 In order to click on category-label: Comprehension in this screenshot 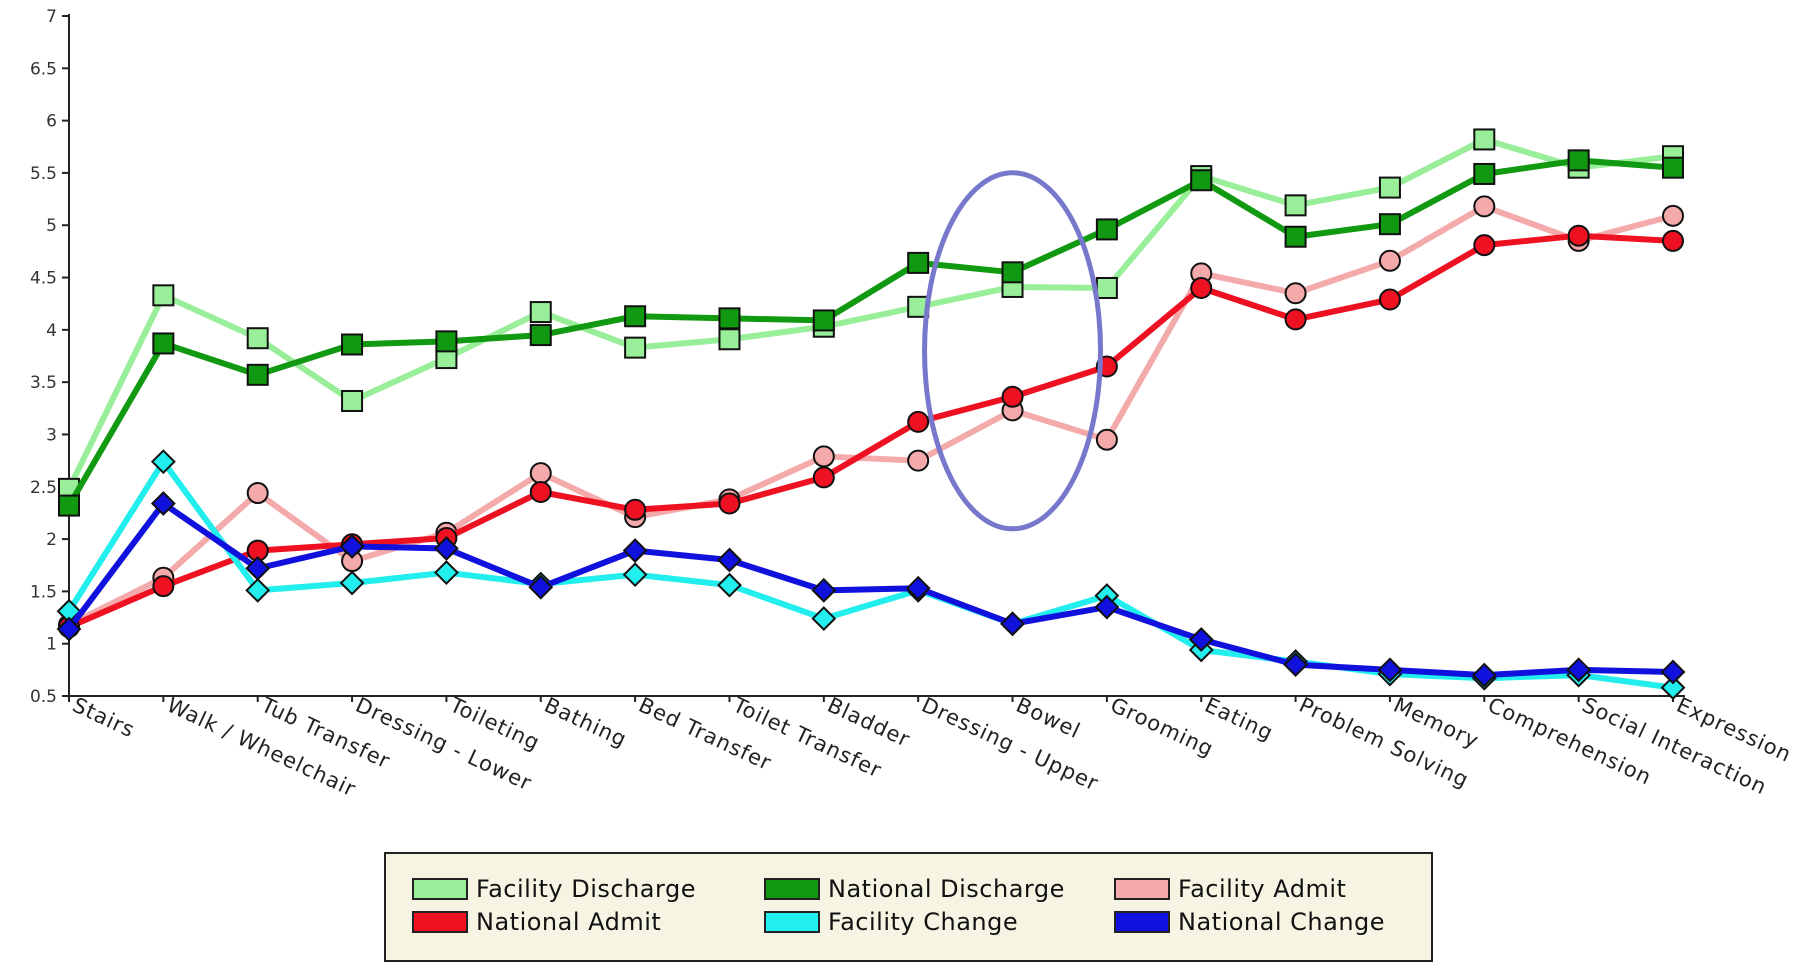, I will do `click(1569, 741)`.